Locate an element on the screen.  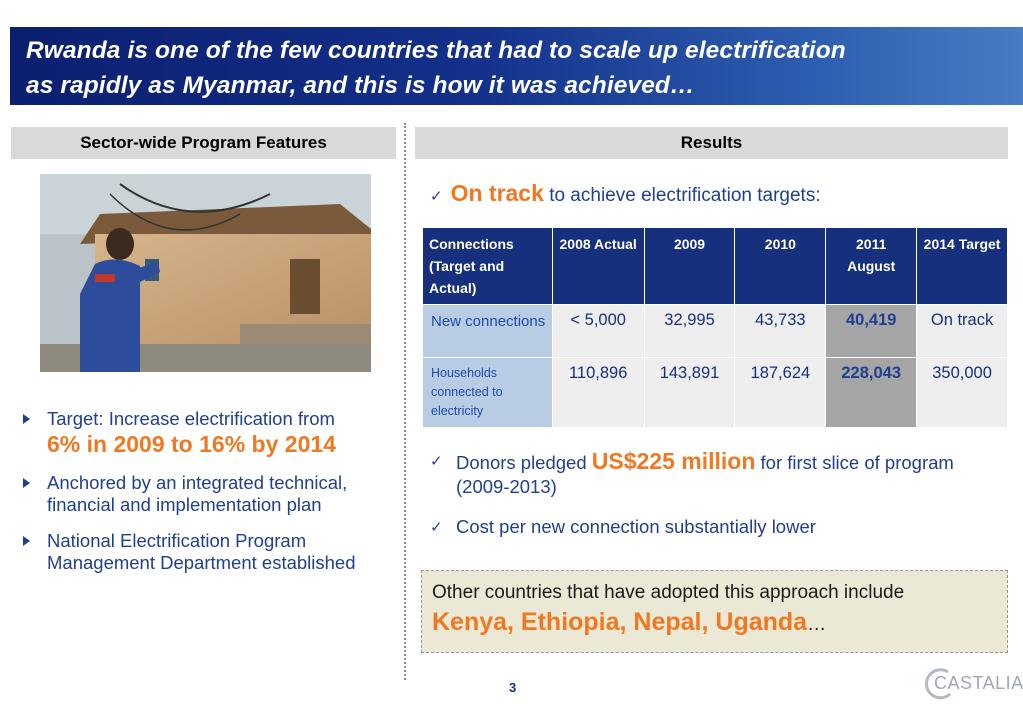
table-header-cell: Connections (Target and Actual) is located at coordinates (487, 266).